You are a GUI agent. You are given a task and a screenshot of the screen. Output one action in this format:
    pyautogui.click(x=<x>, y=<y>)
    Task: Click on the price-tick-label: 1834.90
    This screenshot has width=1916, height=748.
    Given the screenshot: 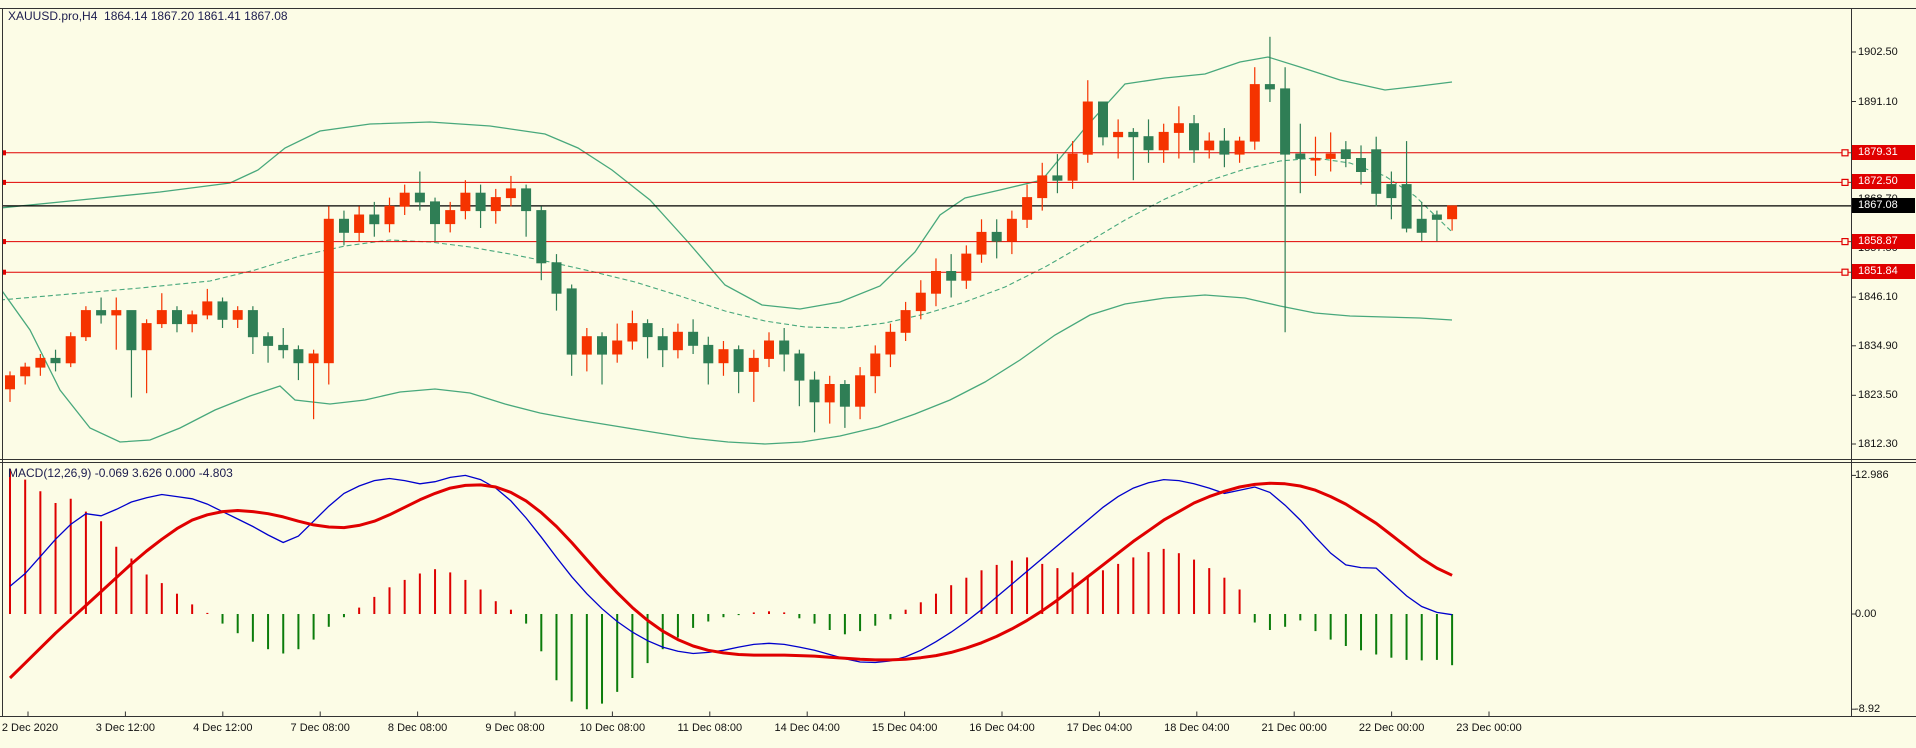 What is the action you would take?
    pyautogui.click(x=1878, y=345)
    